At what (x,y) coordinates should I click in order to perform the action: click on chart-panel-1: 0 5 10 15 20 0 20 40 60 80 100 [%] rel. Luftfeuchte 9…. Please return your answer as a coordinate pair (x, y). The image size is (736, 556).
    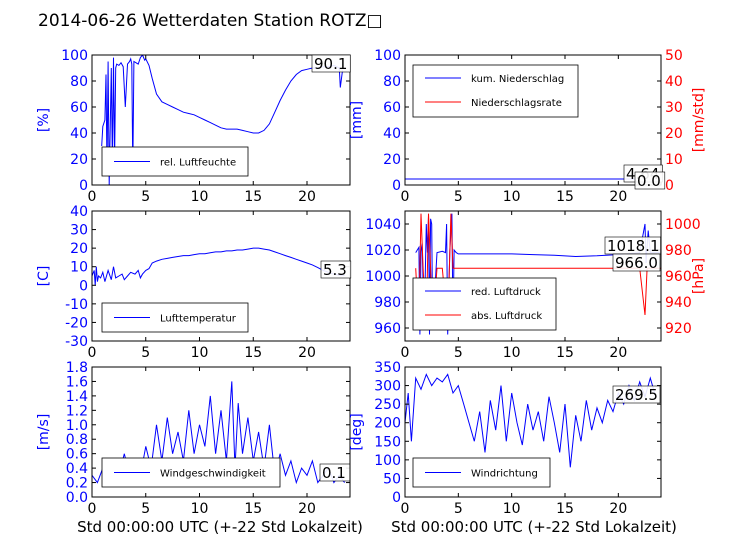
    Looking at the image, I should click on (193, 126).